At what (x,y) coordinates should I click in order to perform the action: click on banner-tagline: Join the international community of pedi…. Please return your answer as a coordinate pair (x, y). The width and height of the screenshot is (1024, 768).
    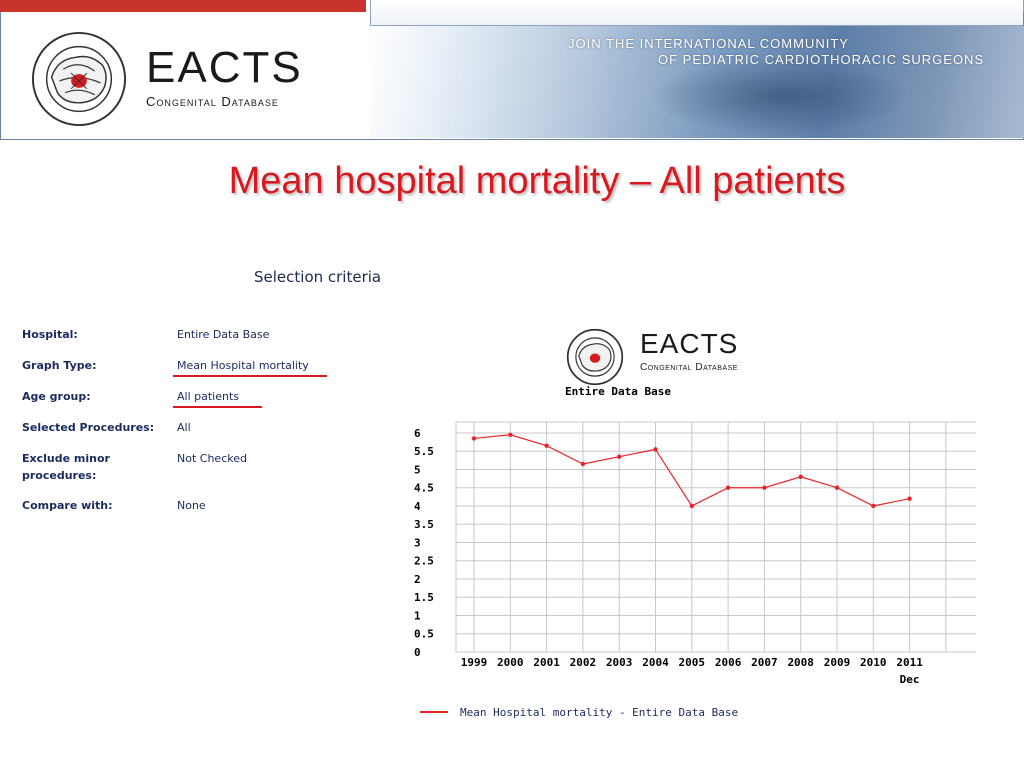
    Looking at the image, I should click on (793, 52).